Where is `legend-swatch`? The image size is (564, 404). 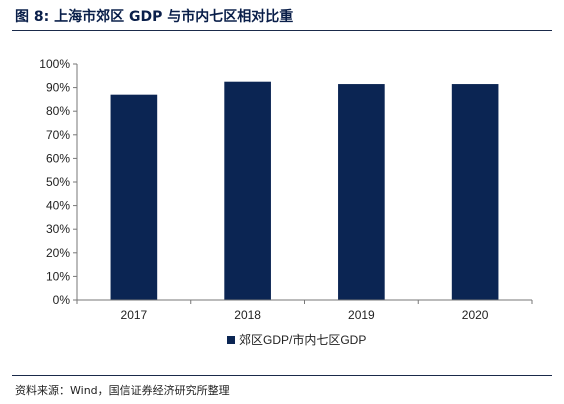
legend-swatch is located at coordinates (231, 340).